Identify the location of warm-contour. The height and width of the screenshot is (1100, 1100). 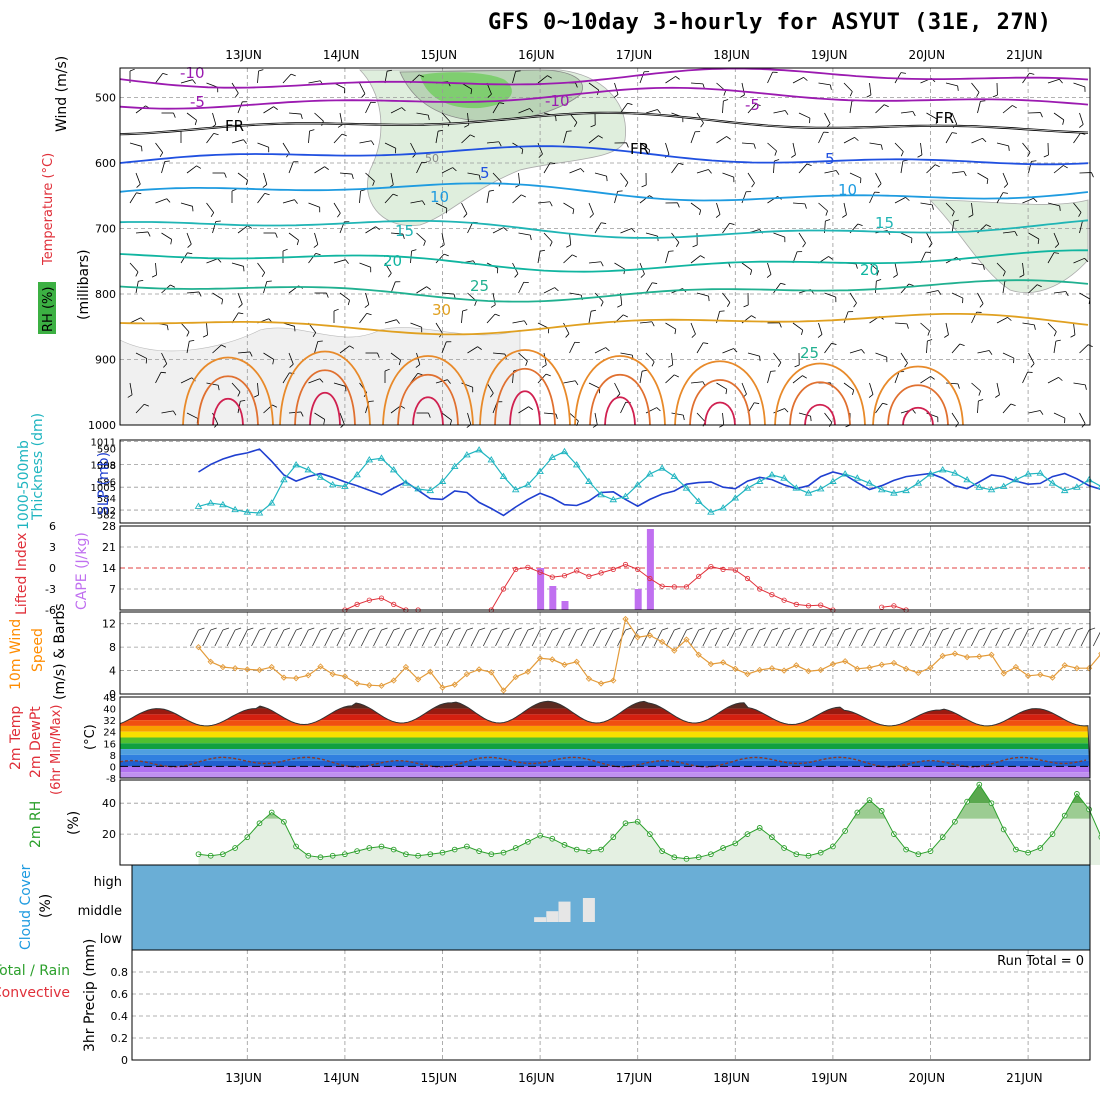
(620, 390).